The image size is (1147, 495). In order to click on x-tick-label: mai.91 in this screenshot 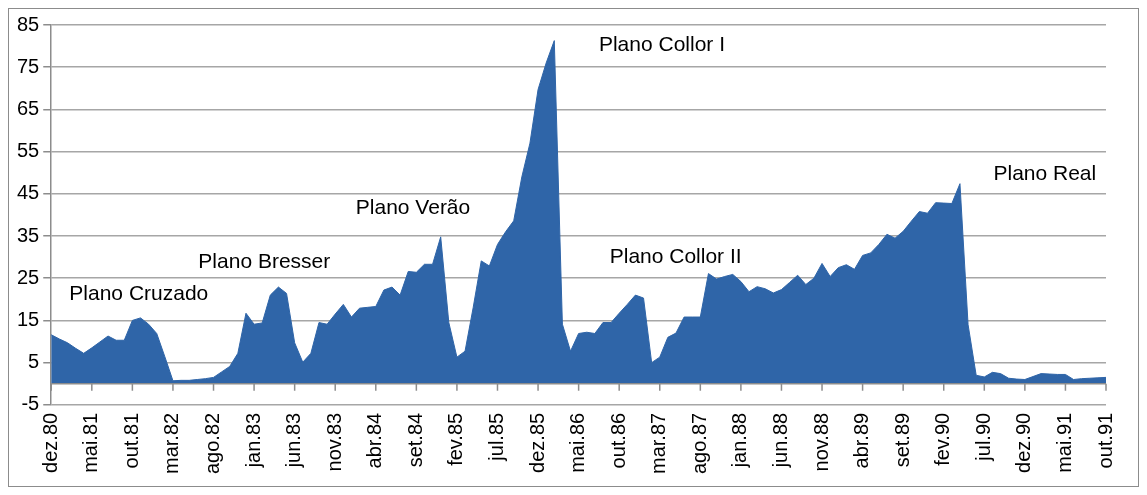, I will do `click(1063, 442)`.